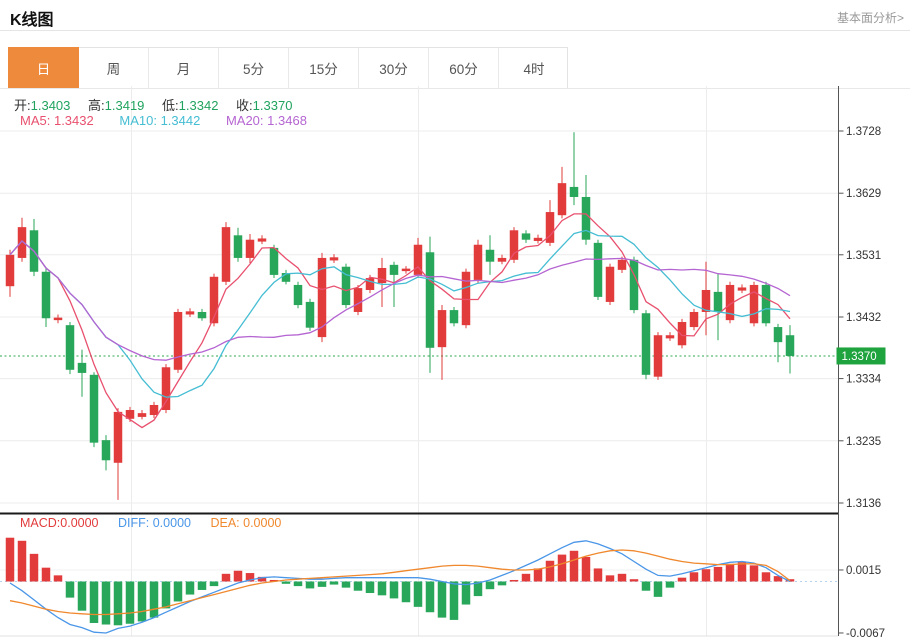 The height and width of the screenshot is (644, 910). What do you see at coordinates (79, 523) in the screenshot?
I see `macd-value: 0.0000` at bounding box center [79, 523].